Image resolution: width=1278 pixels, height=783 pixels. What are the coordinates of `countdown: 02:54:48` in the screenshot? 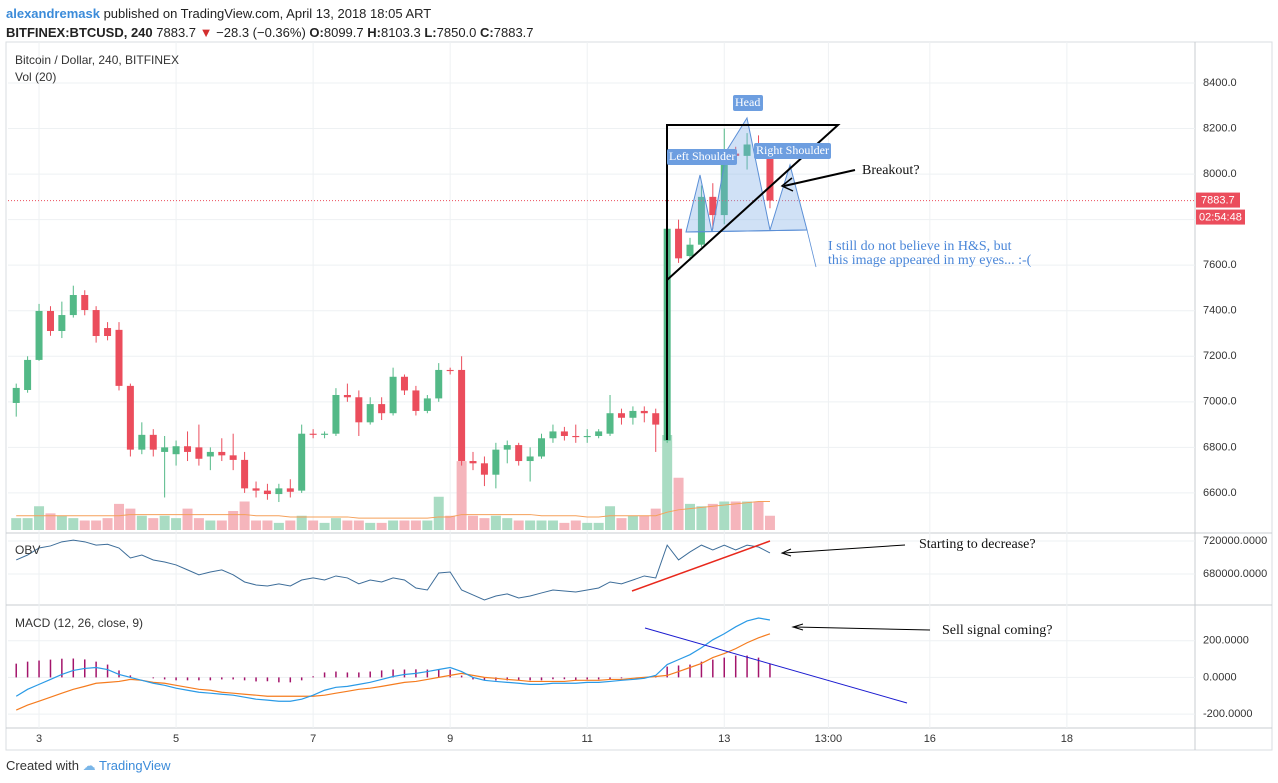 It's located at (1220, 217).